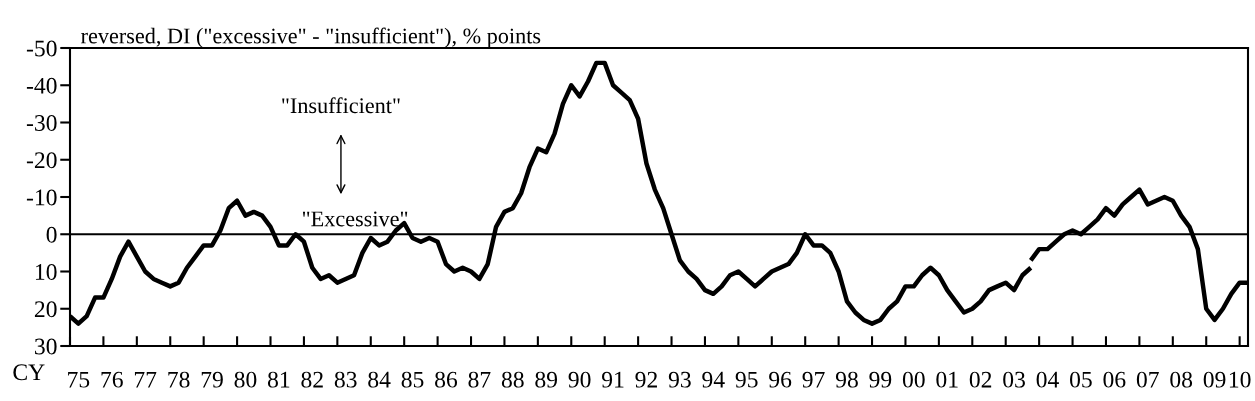  Describe the element at coordinates (646, 379) in the screenshot. I see `x-tick-label: 92` at that location.